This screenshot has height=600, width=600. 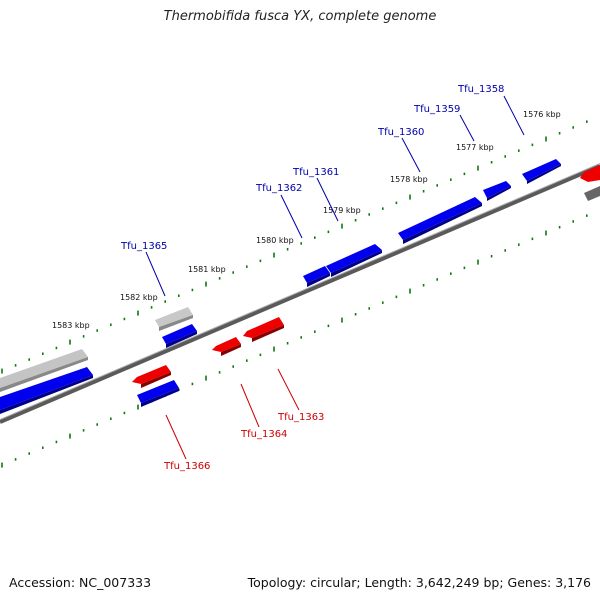 What do you see at coordinates (207, 269) in the screenshot?
I see `kbp-label-1581: 1581 kbp` at bounding box center [207, 269].